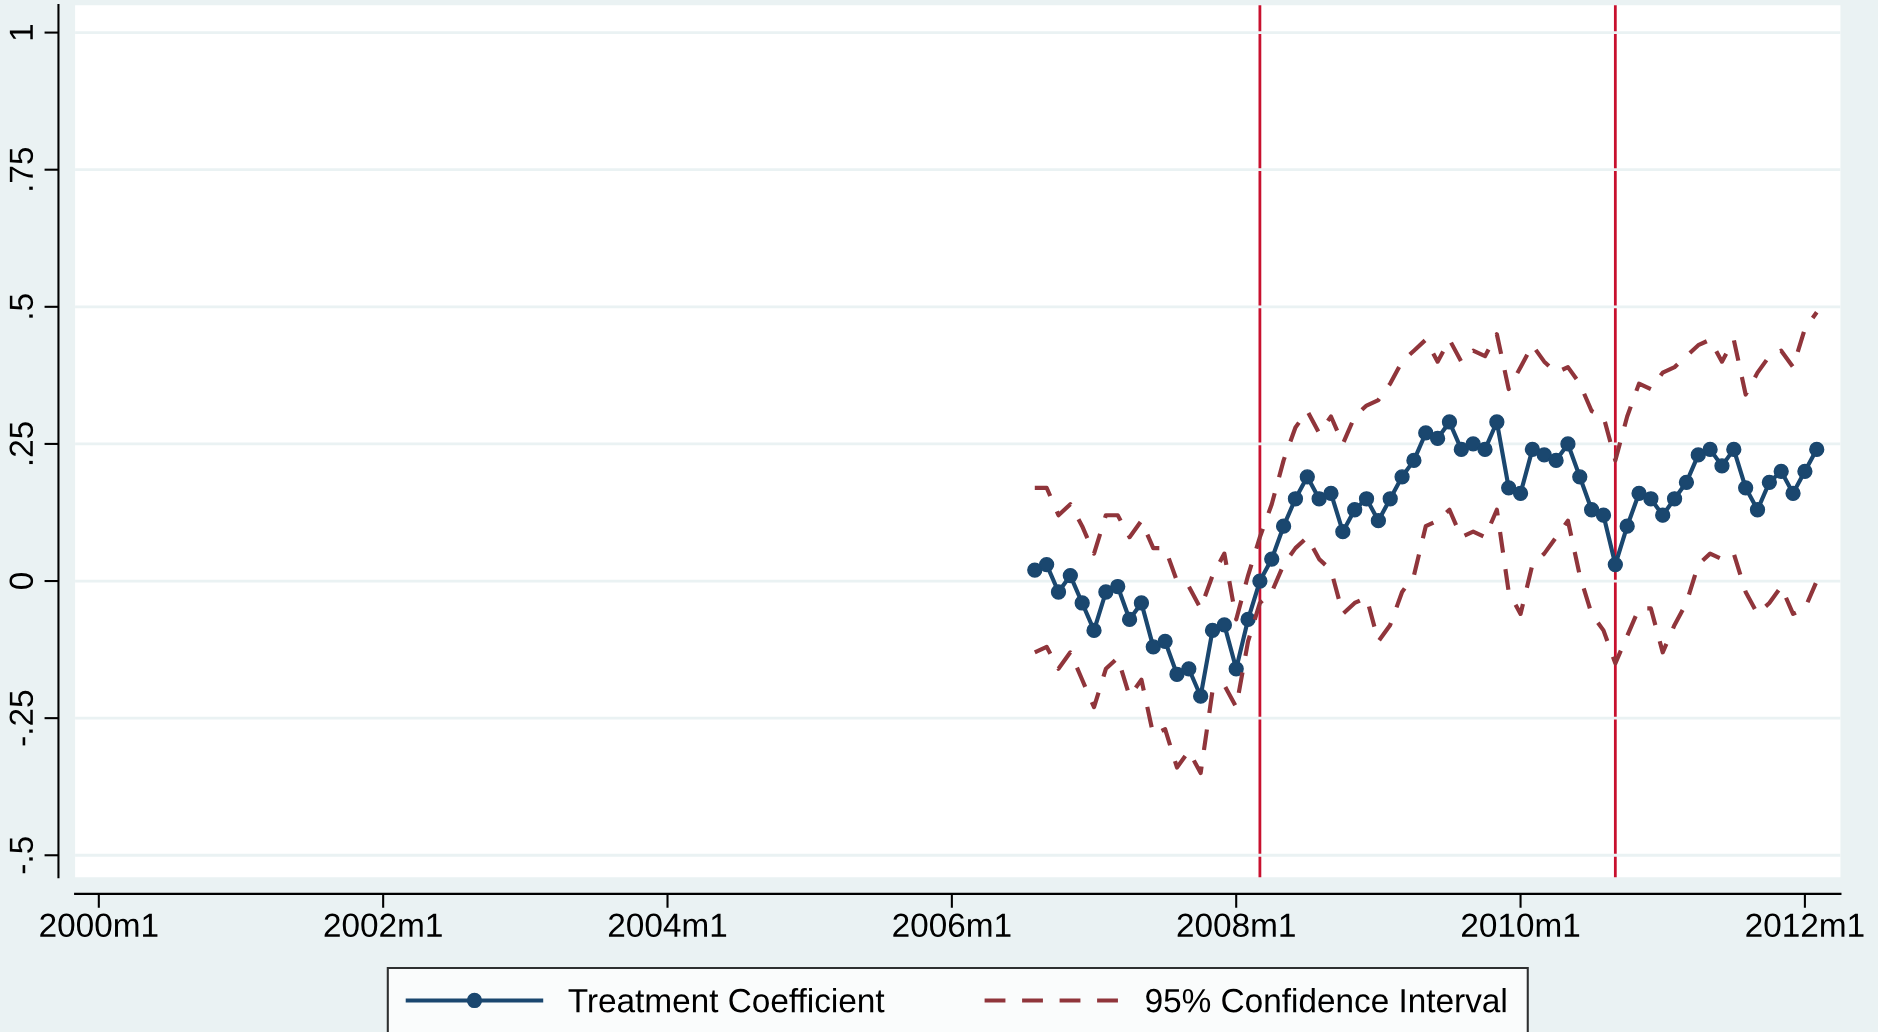 This screenshot has height=1032, width=1878. What do you see at coordinates (952, 925) in the screenshot?
I see `x-tick-label: 2006m1` at bounding box center [952, 925].